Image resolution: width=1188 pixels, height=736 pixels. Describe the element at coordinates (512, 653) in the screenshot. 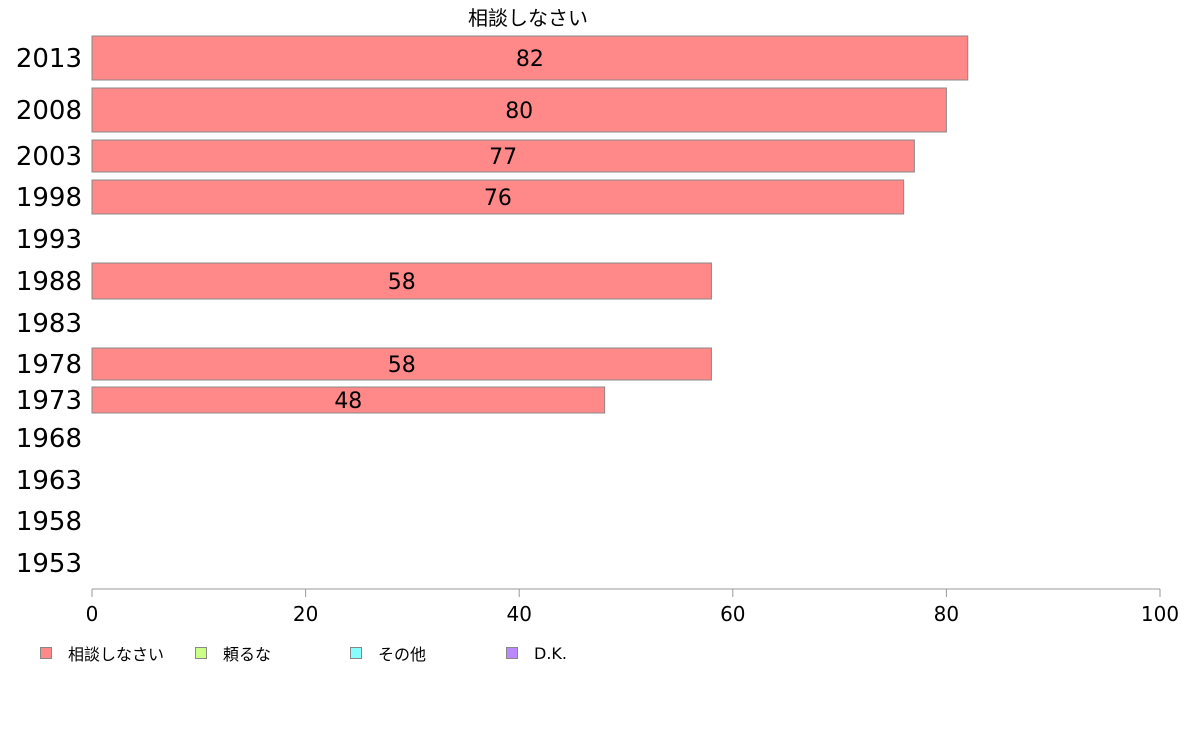

I see `legend-swatch-dk` at that location.